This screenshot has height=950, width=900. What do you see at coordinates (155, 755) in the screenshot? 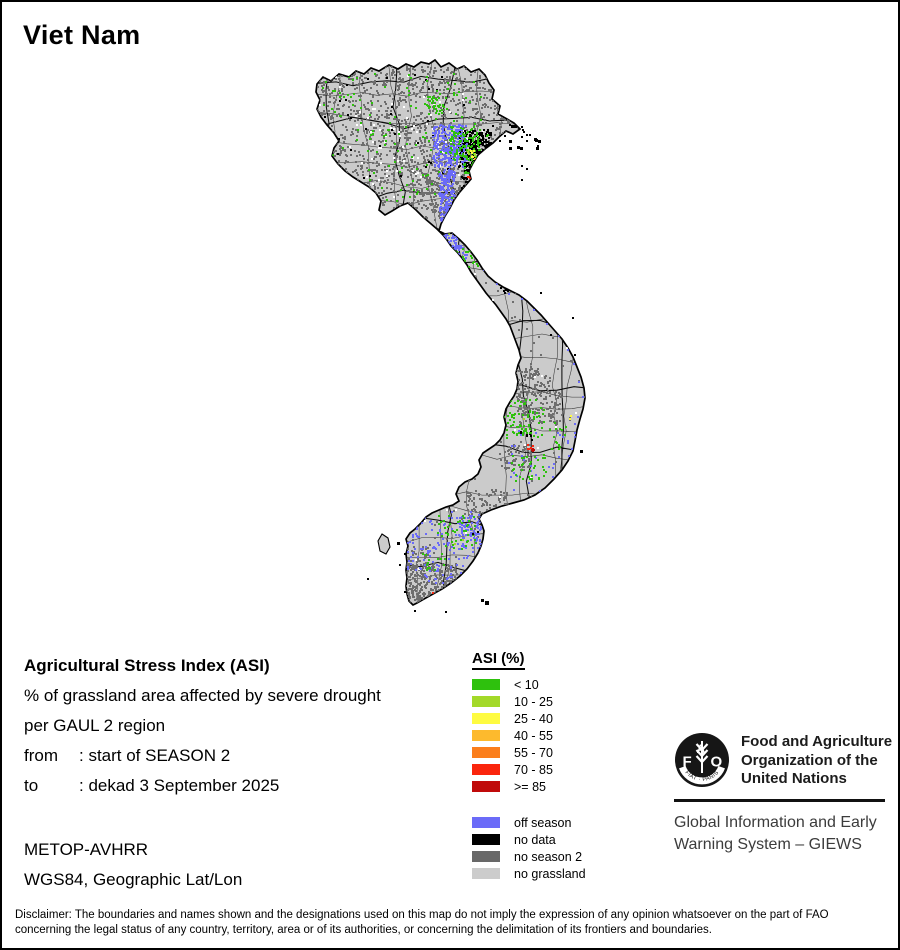
I see `from-value: : start of SEASON 2` at bounding box center [155, 755].